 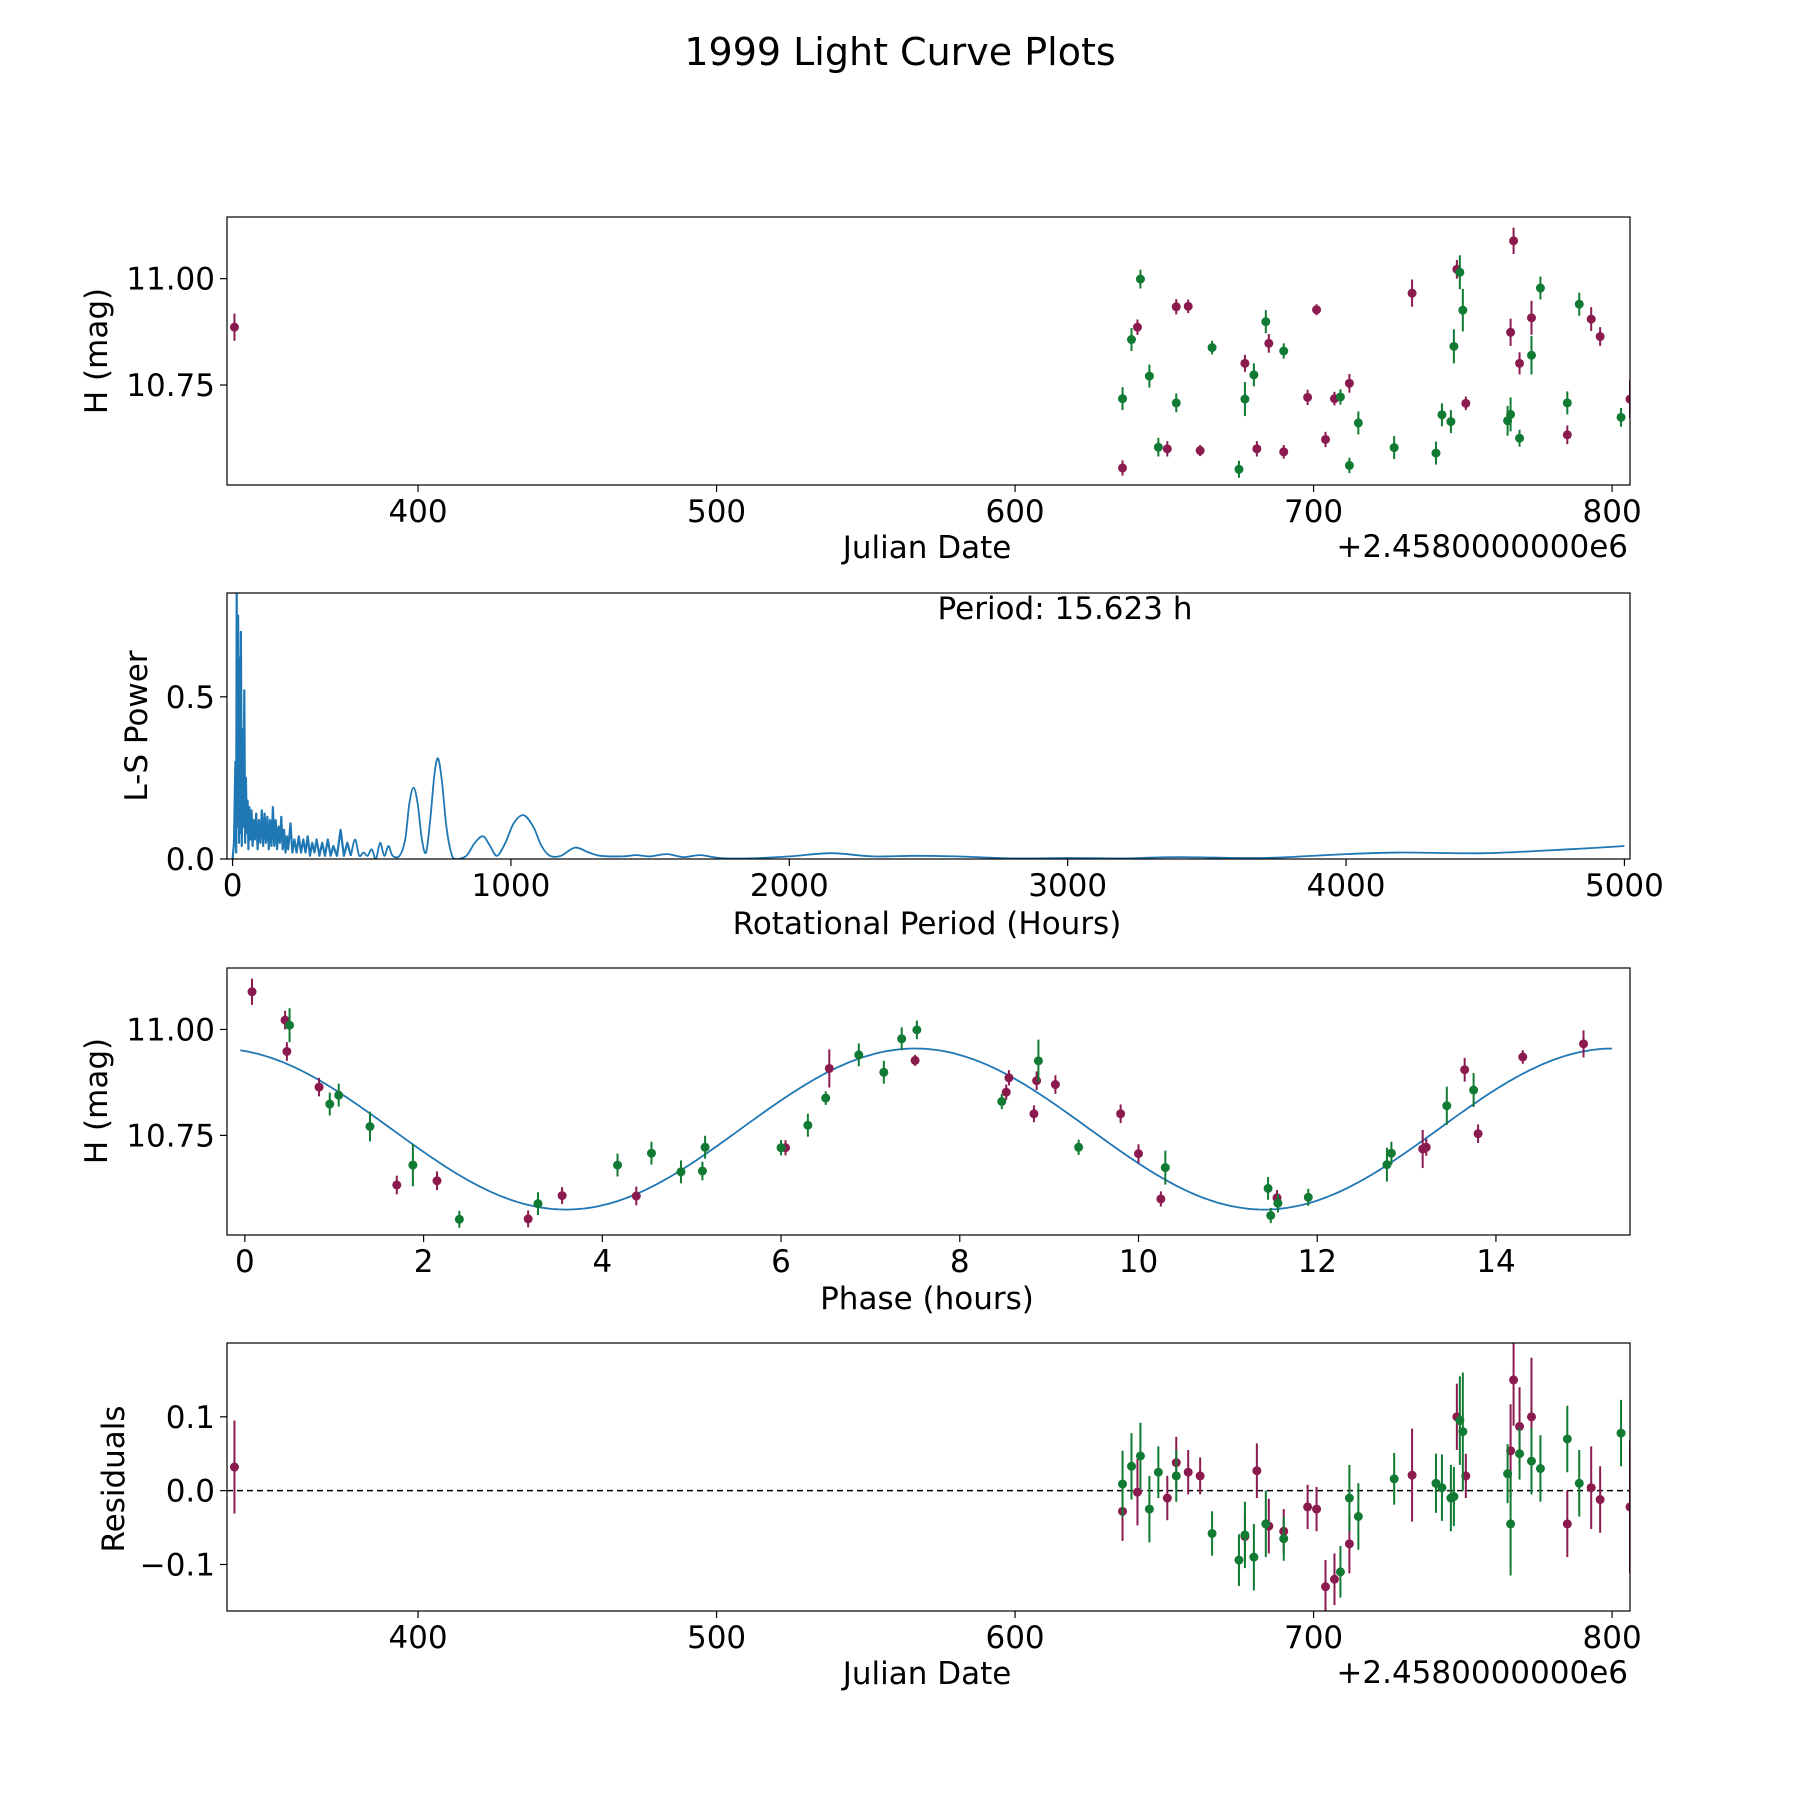 What do you see at coordinates (177, 1565) in the screenshot?
I see `y-tick-label: −0.1` at bounding box center [177, 1565].